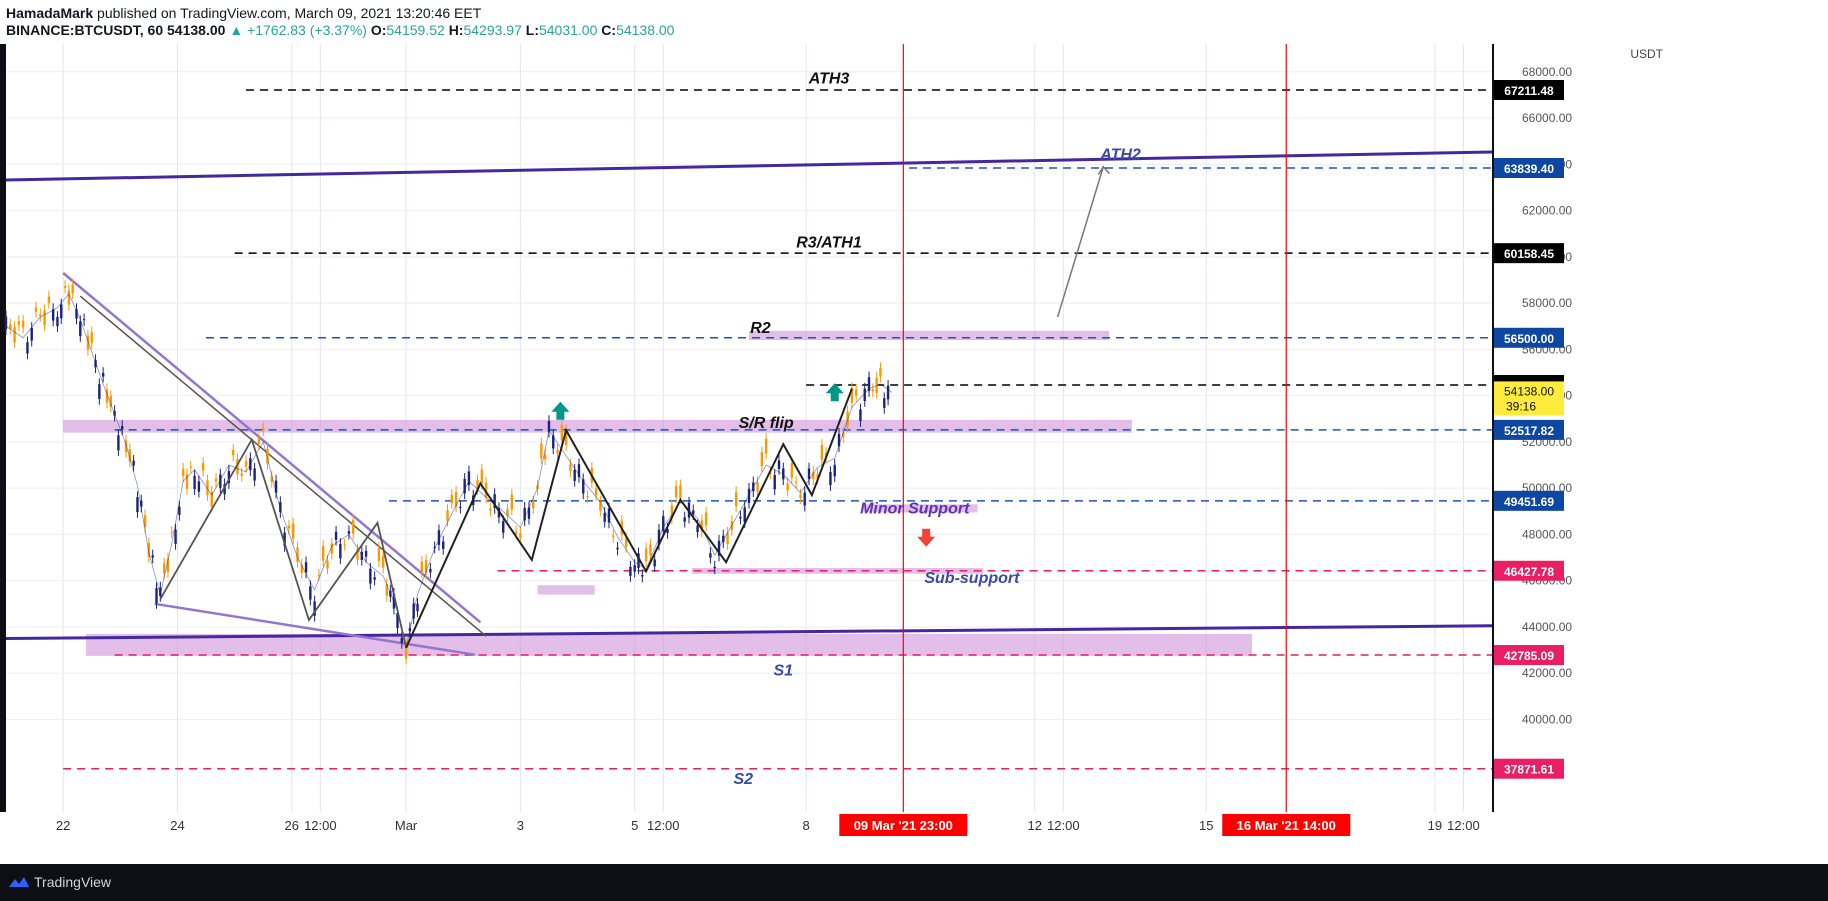 Image resolution: width=1828 pixels, height=901 pixels. What do you see at coordinates (1286, 825) in the screenshot?
I see `date-tag-label: 16 Mar '21 14:00` at bounding box center [1286, 825].